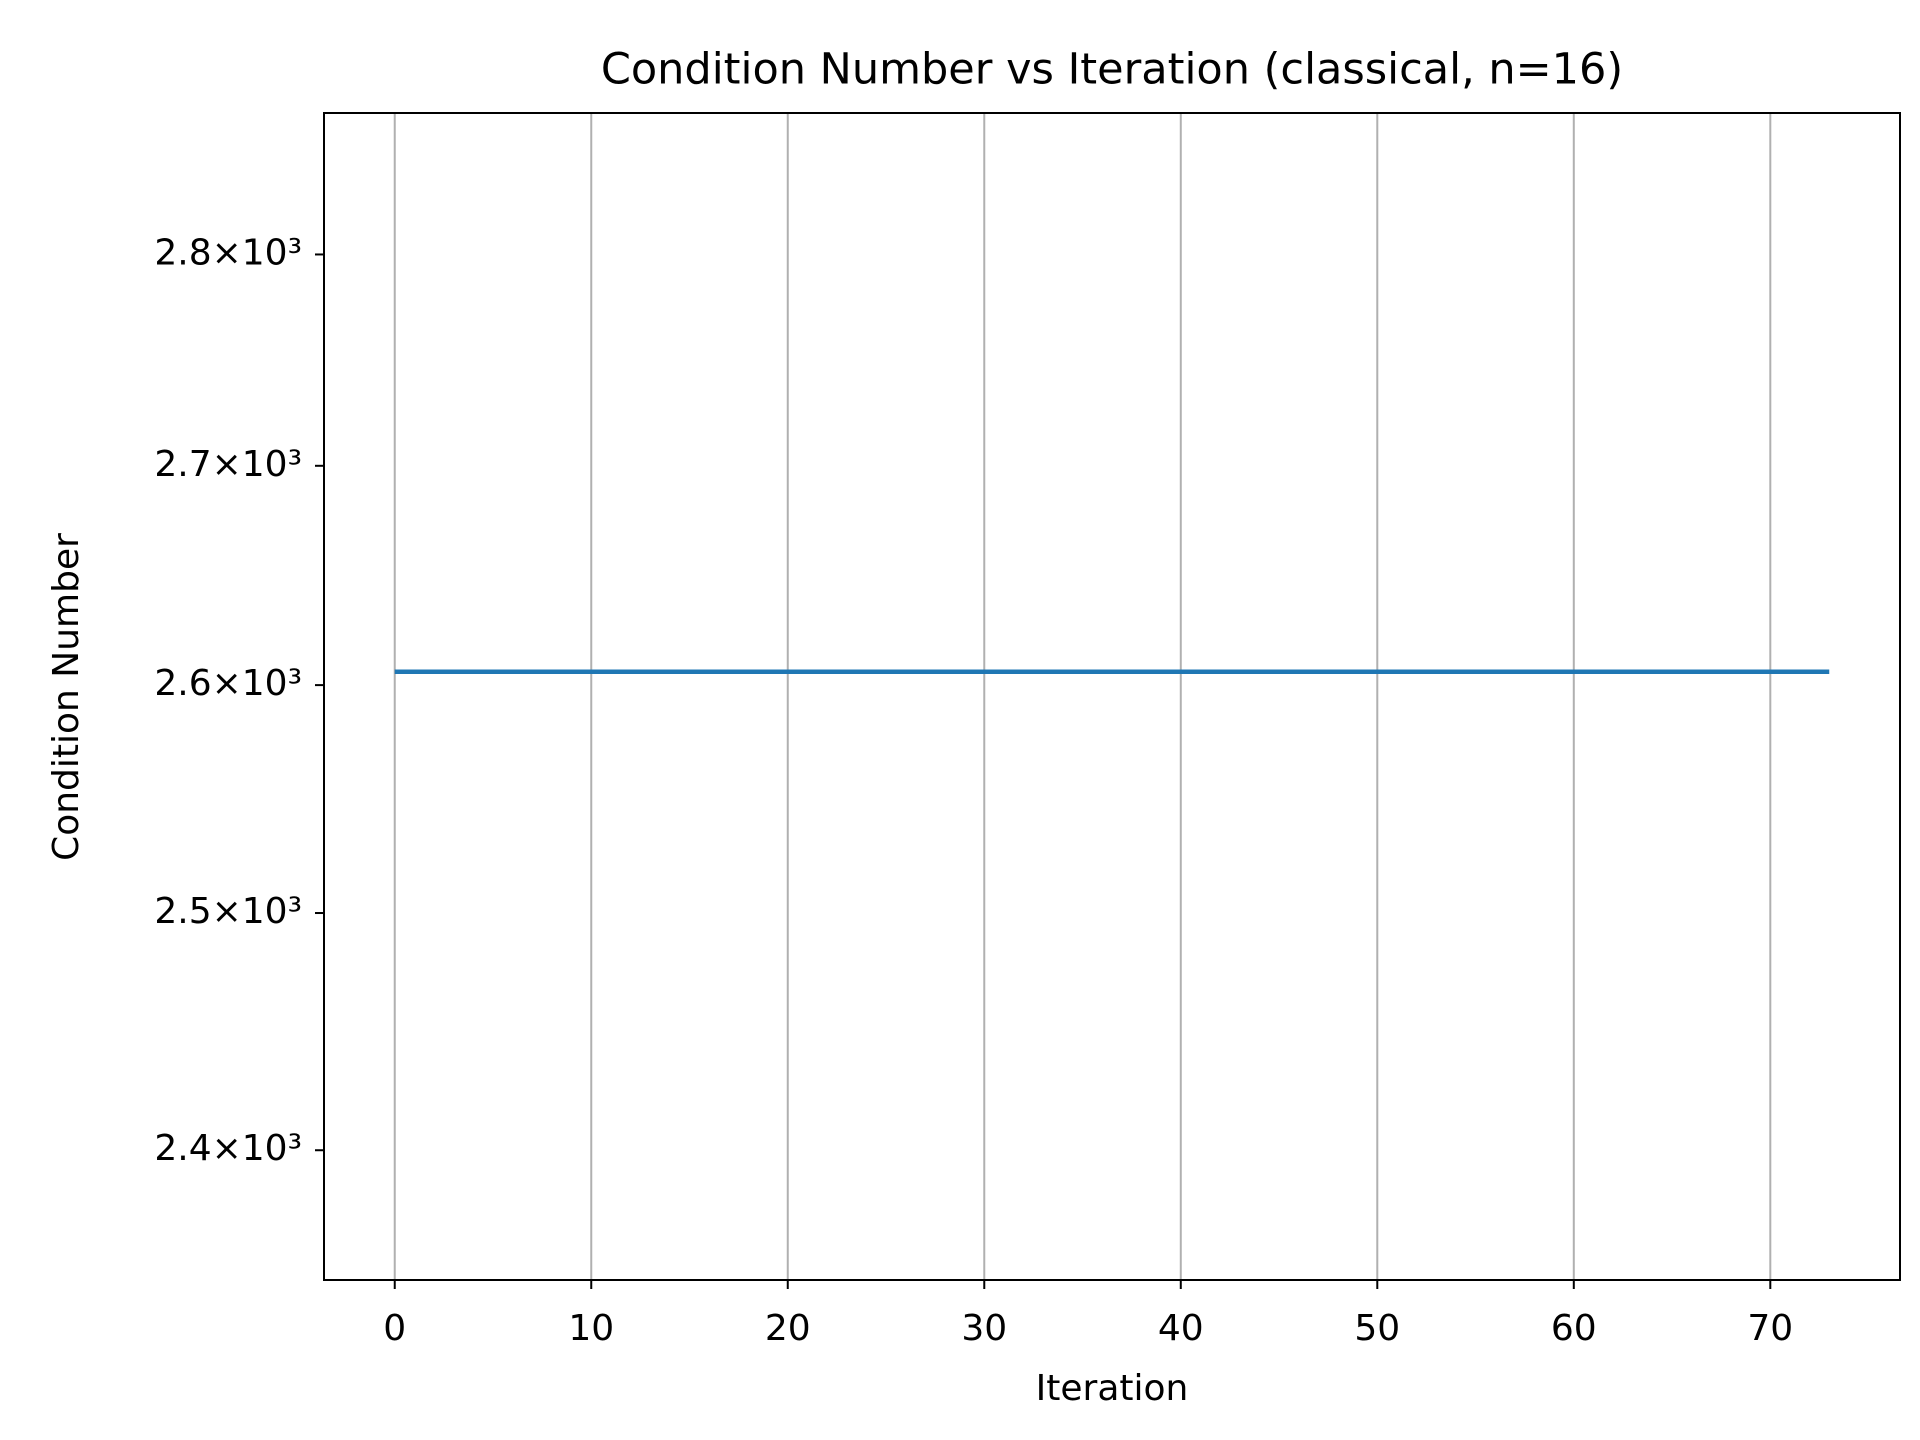  I want to click on x-tick-label: 60, so click(1574, 1328).